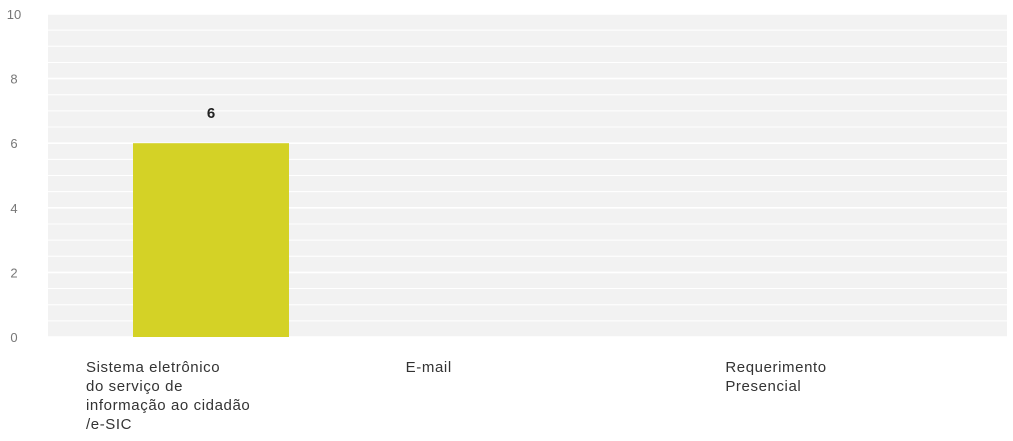 Image resolution: width=1013 pixels, height=441 pixels. What do you see at coordinates (13, 143) in the screenshot?
I see `y-tick-label: 6` at bounding box center [13, 143].